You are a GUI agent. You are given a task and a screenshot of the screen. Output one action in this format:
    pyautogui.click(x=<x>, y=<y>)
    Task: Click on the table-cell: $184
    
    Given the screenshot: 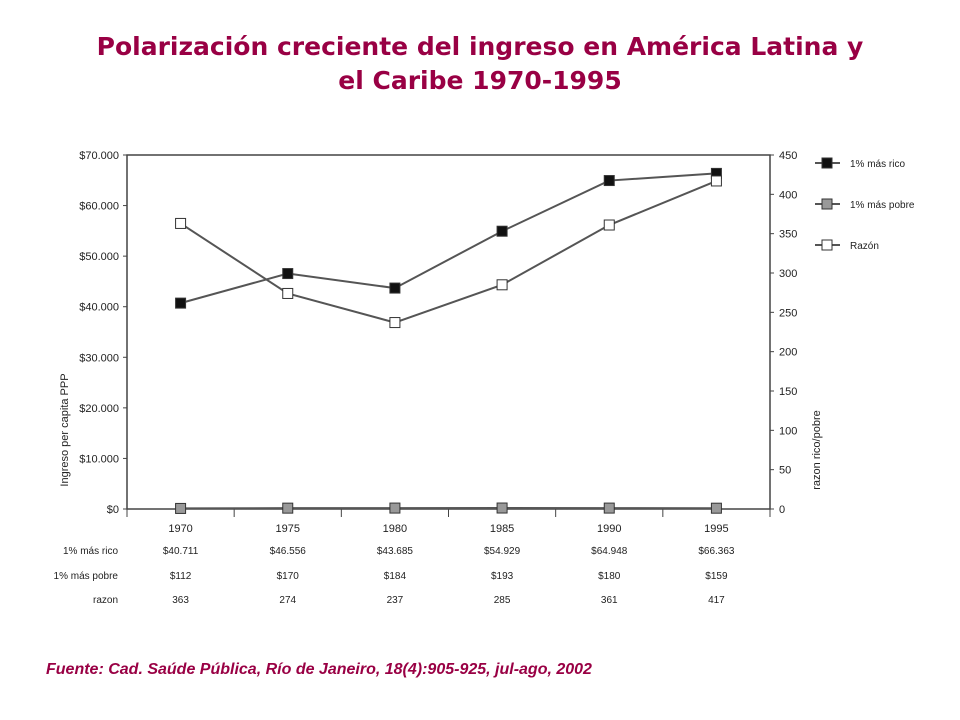 What is the action you would take?
    pyautogui.click(x=395, y=576)
    